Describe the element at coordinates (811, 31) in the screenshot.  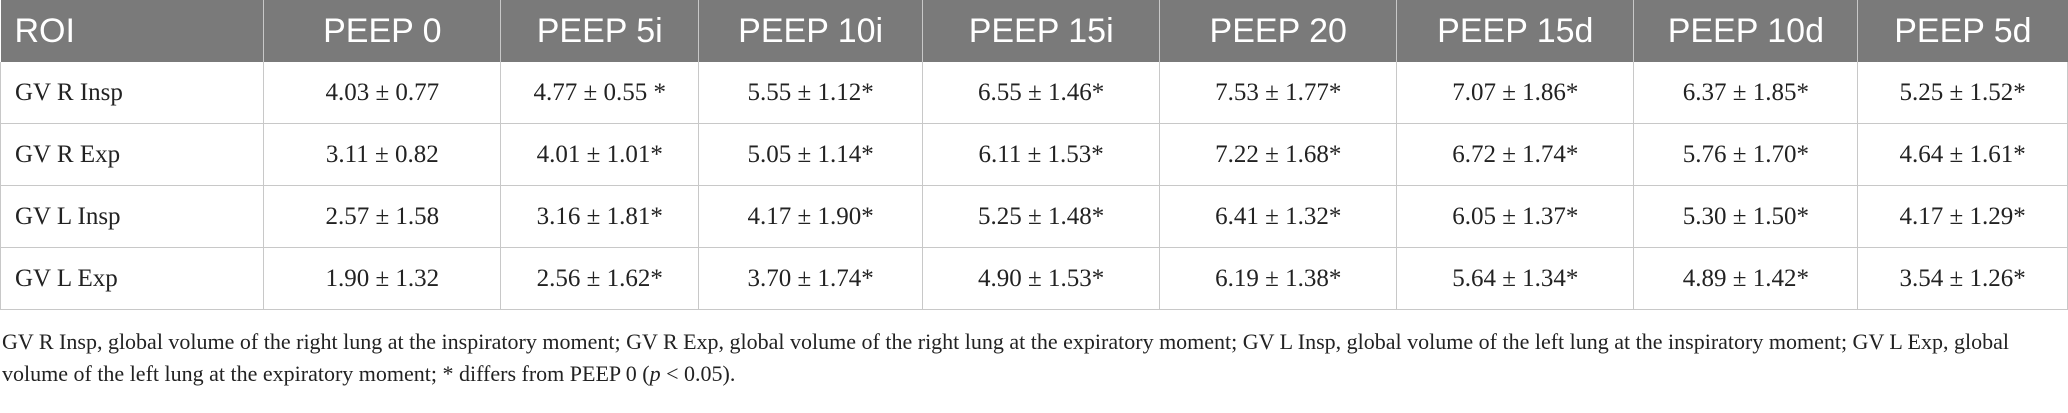
I see `column-header-peep-10i: PEEP 10i` at that location.